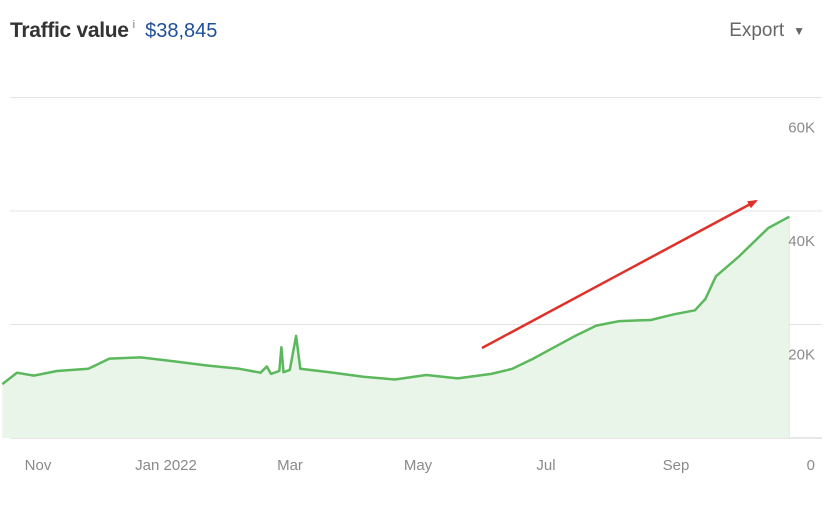  I want to click on y-axis-ticks: 0 20K 40K 60K, so click(801, 297).